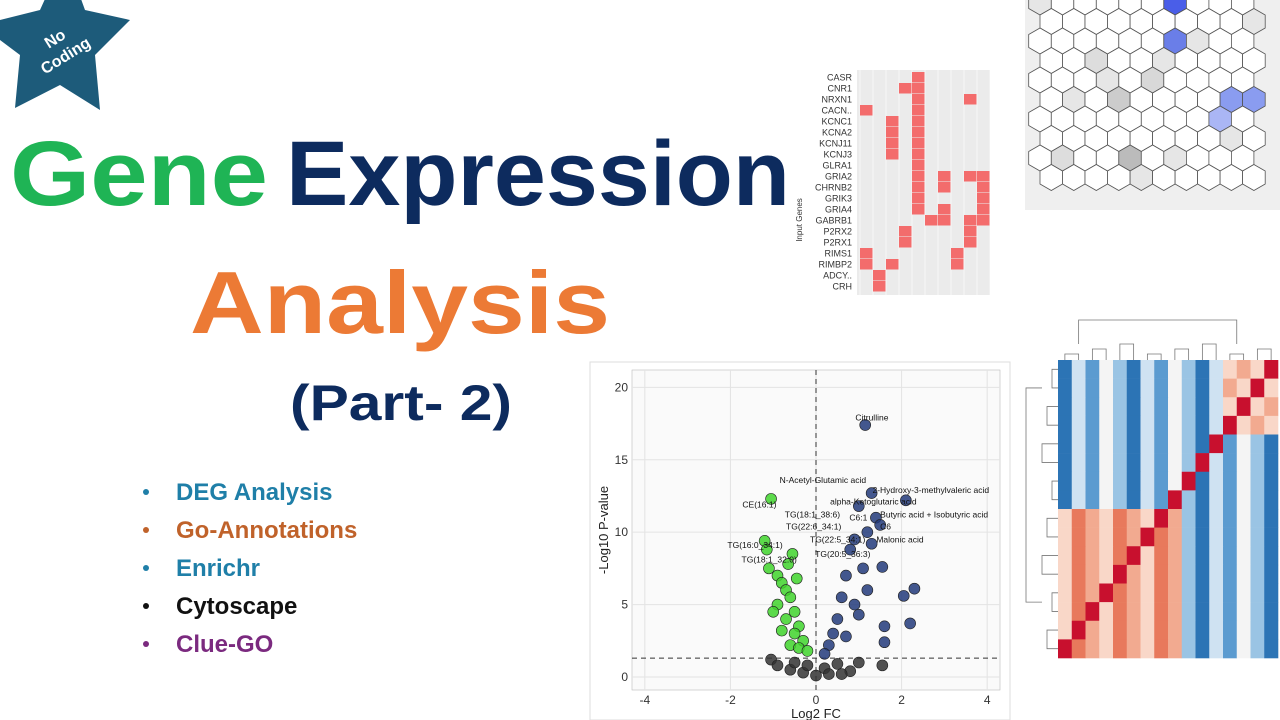 The height and width of the screenshot is (720, 1280). What do you see at coordinates (823, 480) in the screenshot?
I see `annotation: N-Acetyl-Glutamic acid` at bounding box center [823, 480].